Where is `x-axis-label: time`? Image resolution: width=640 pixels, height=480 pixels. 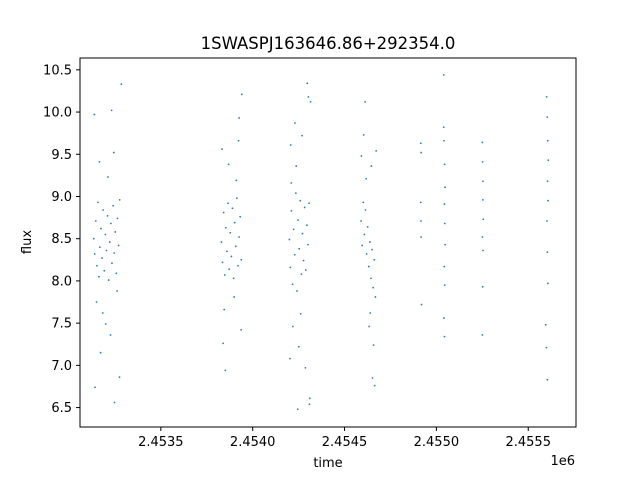 x-axis-label: time is located at coordinates (327, 463).